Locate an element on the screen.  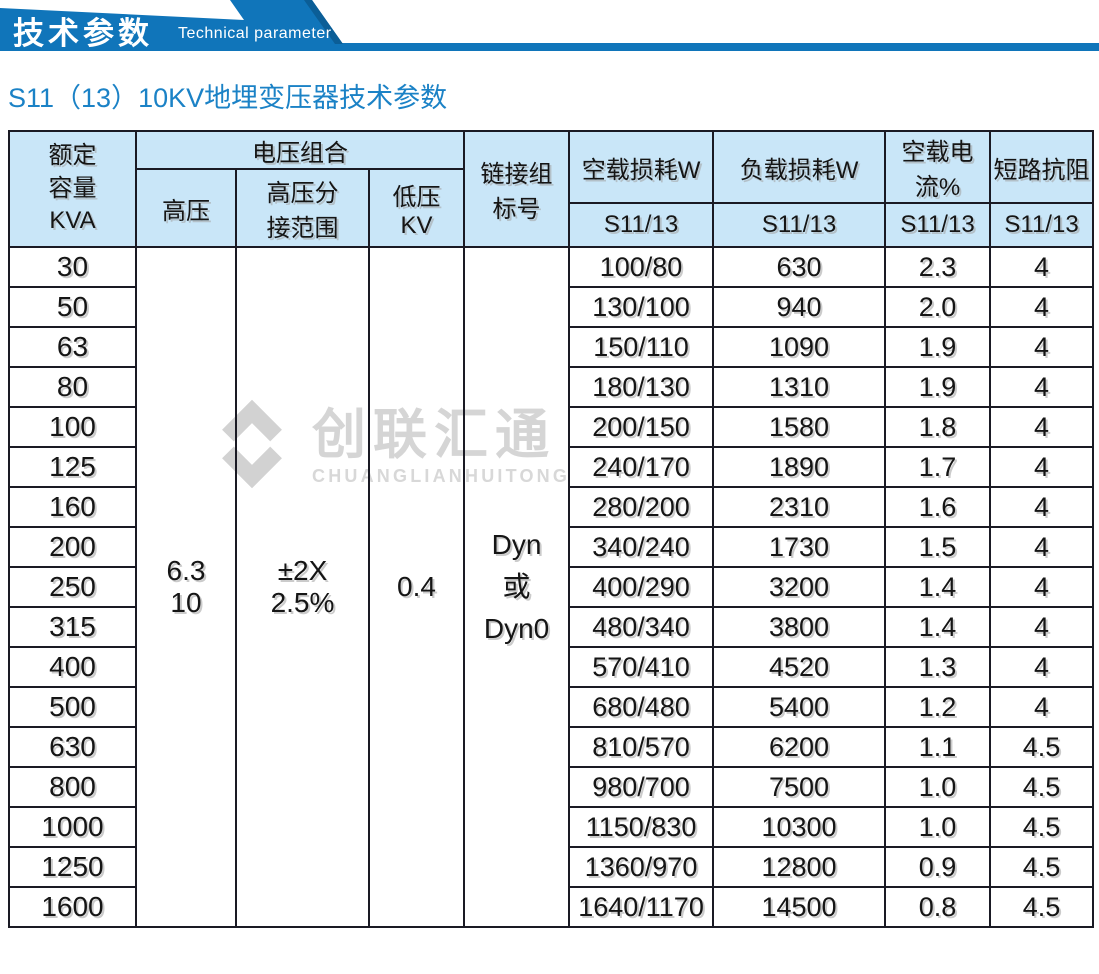
cell-load-loss: 10300 is located at coordinates (799, 827).